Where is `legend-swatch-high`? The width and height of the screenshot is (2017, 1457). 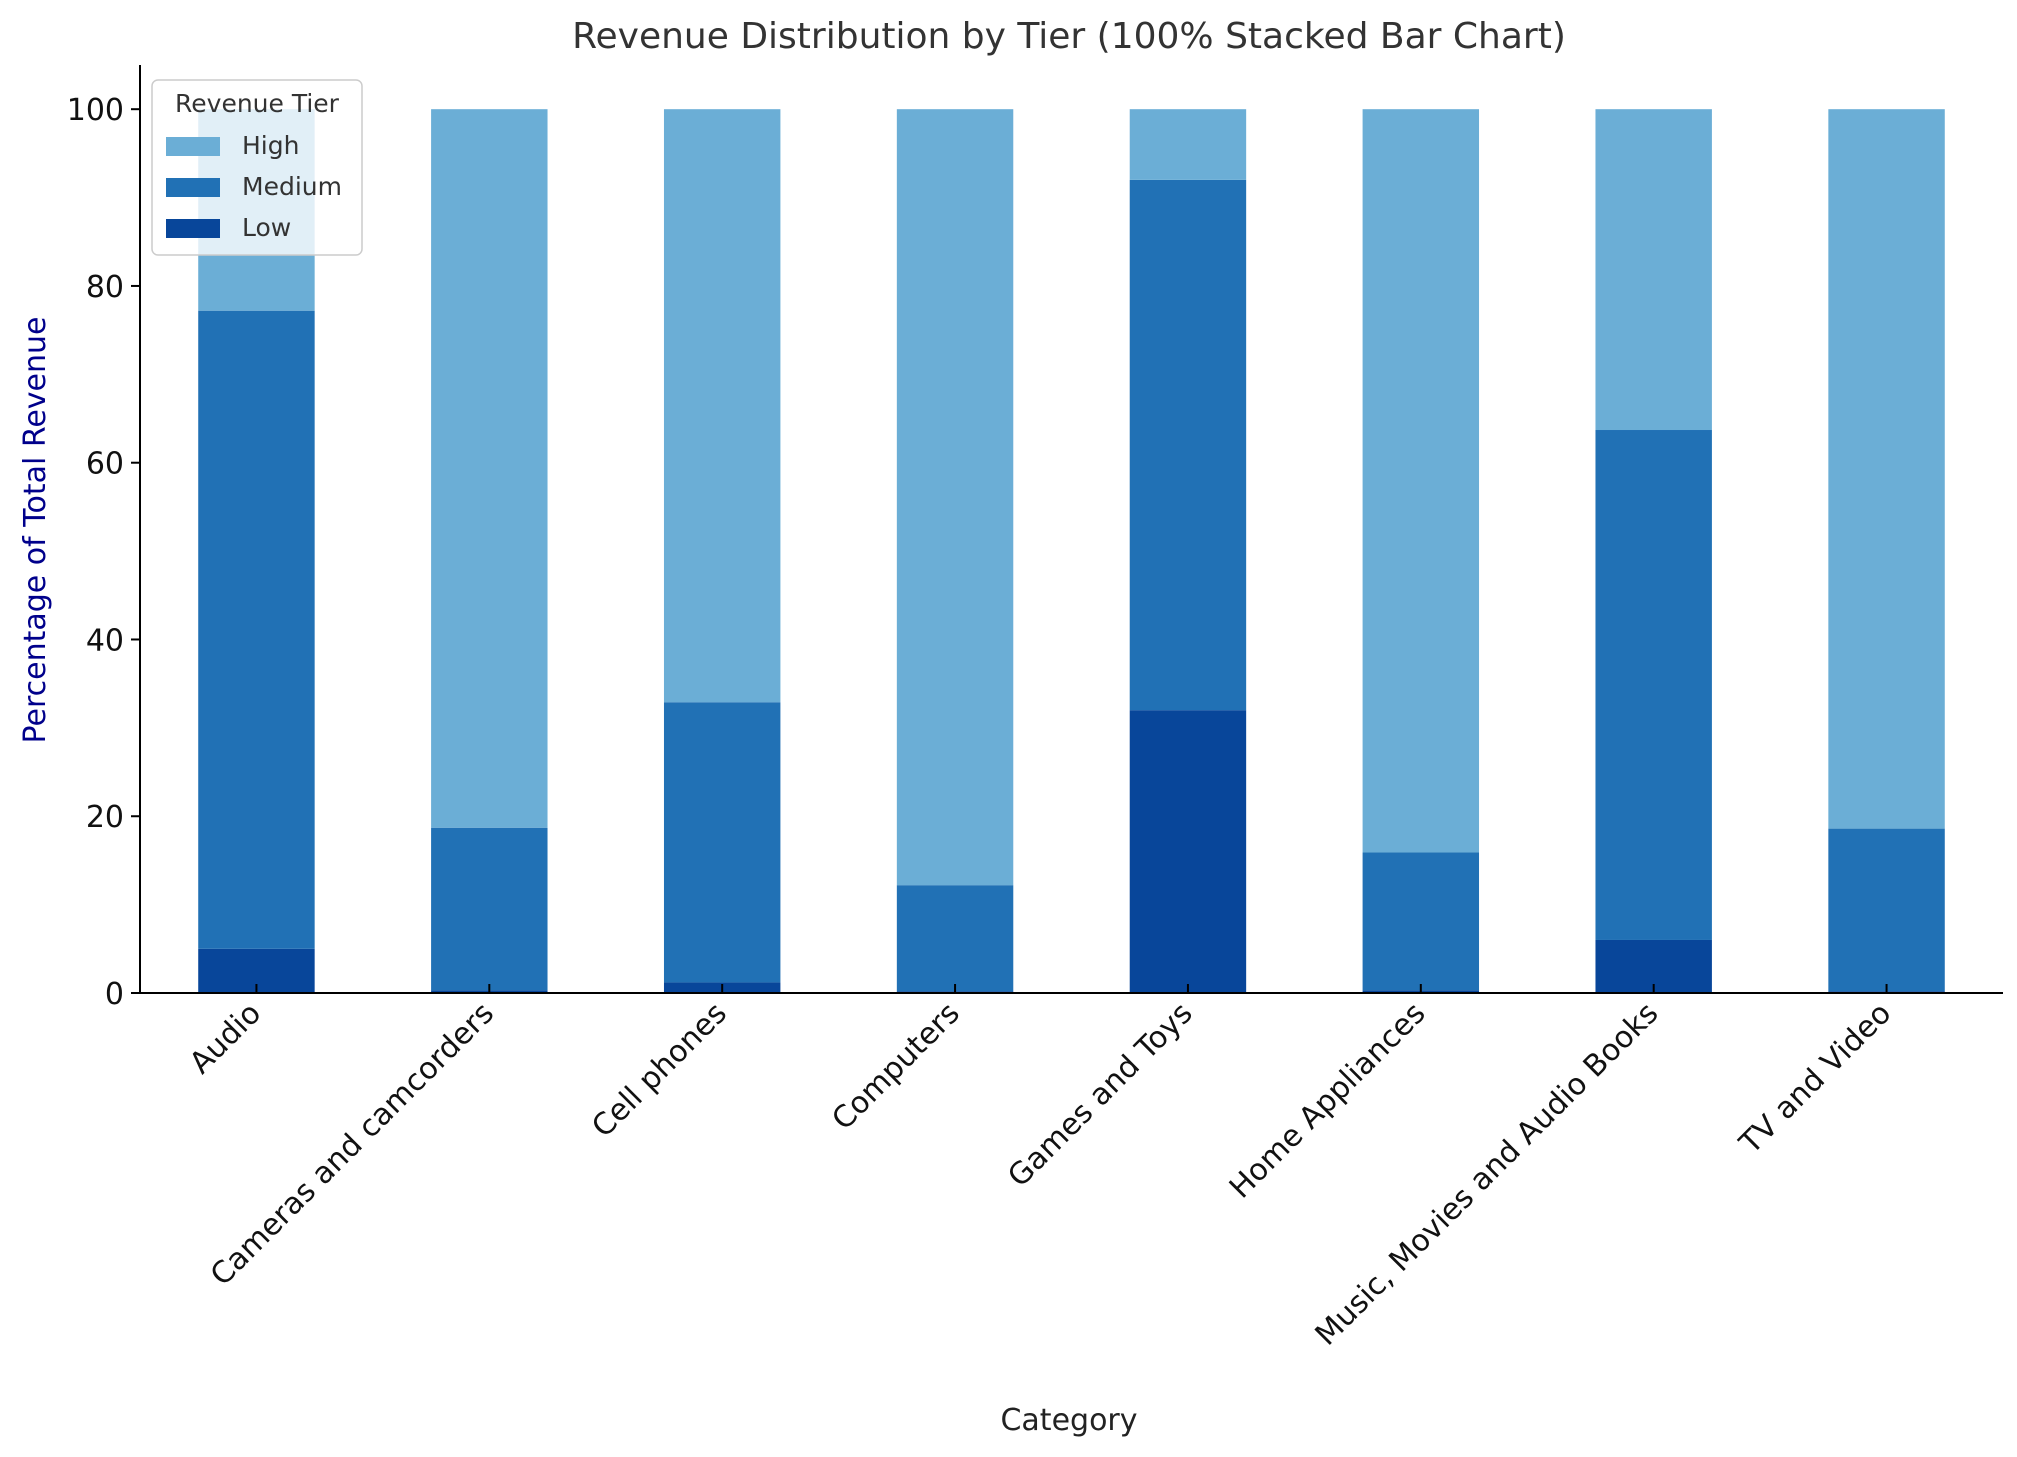 legend-swatch-high is located at coordinates (193, 146).